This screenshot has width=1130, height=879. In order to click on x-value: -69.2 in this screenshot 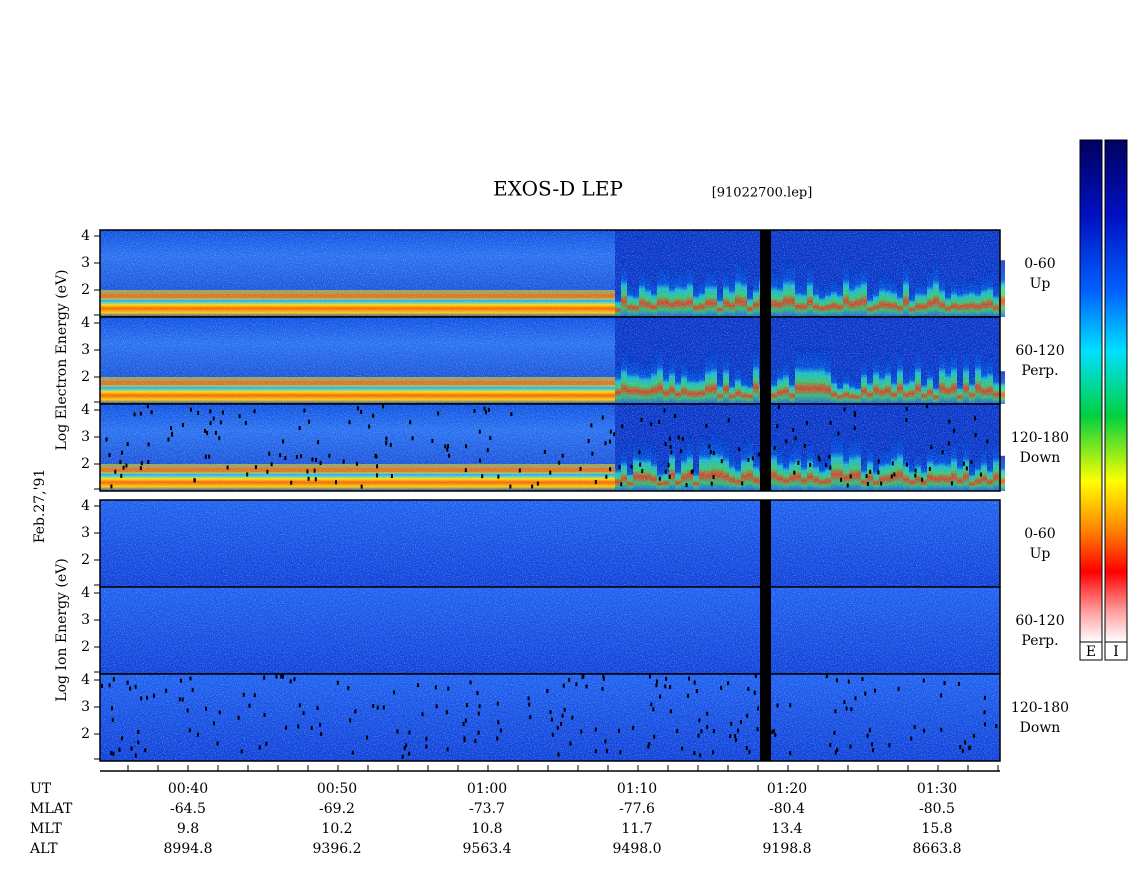, I will do `click(337, 809)`.